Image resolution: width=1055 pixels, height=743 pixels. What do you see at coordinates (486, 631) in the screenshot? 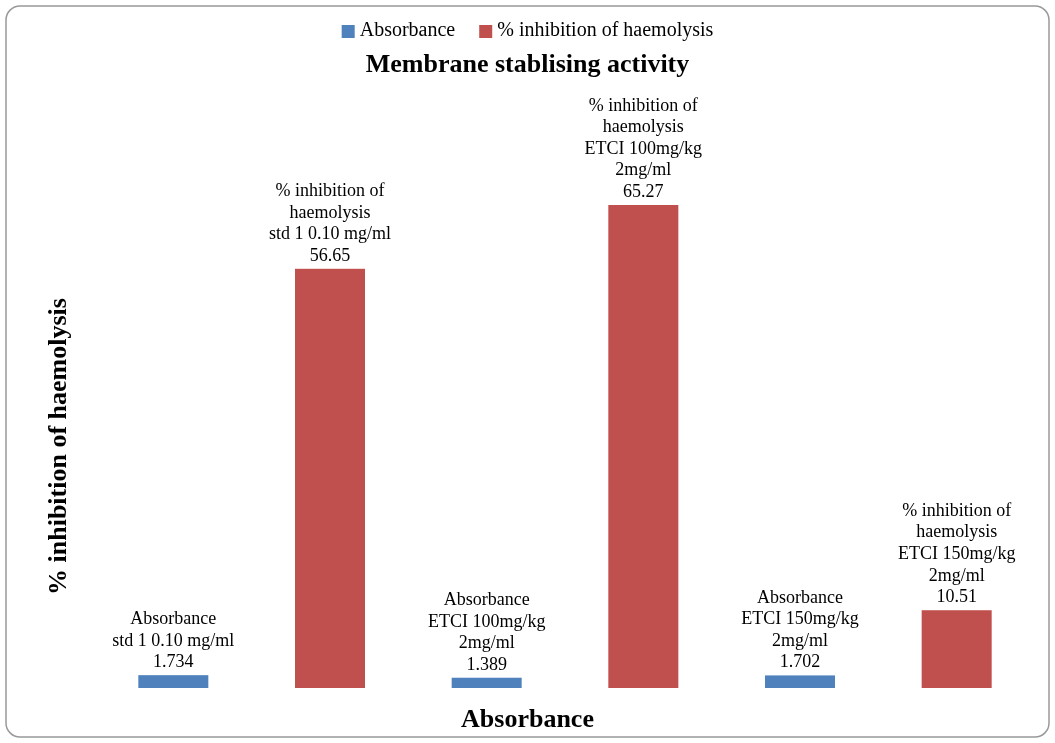
I see `x-tick-label: ETCI 100mg/kg 2mg/ml` at bounding box center [486, 631].